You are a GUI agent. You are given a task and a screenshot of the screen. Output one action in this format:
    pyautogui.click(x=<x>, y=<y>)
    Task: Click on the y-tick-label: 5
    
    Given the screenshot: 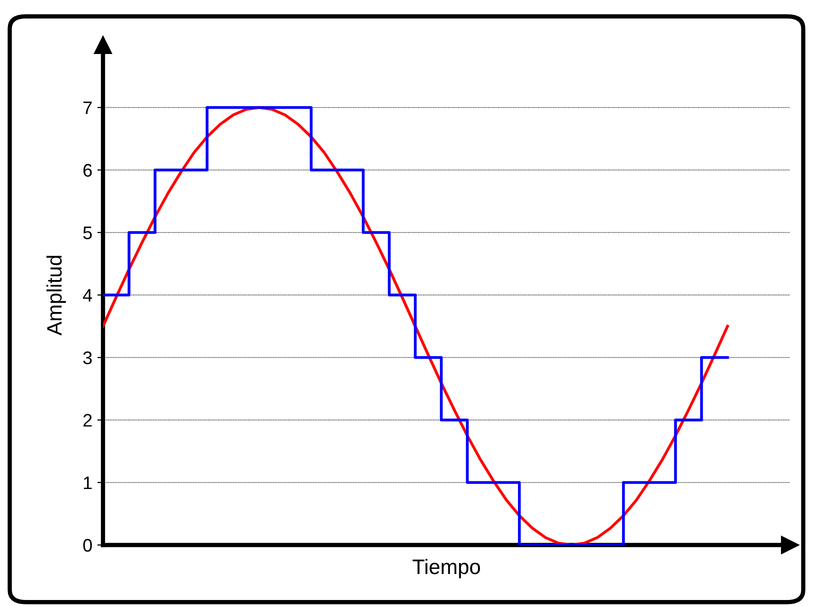 What is the action you would take?
    pyautogui.click(x=87, y=233)
    